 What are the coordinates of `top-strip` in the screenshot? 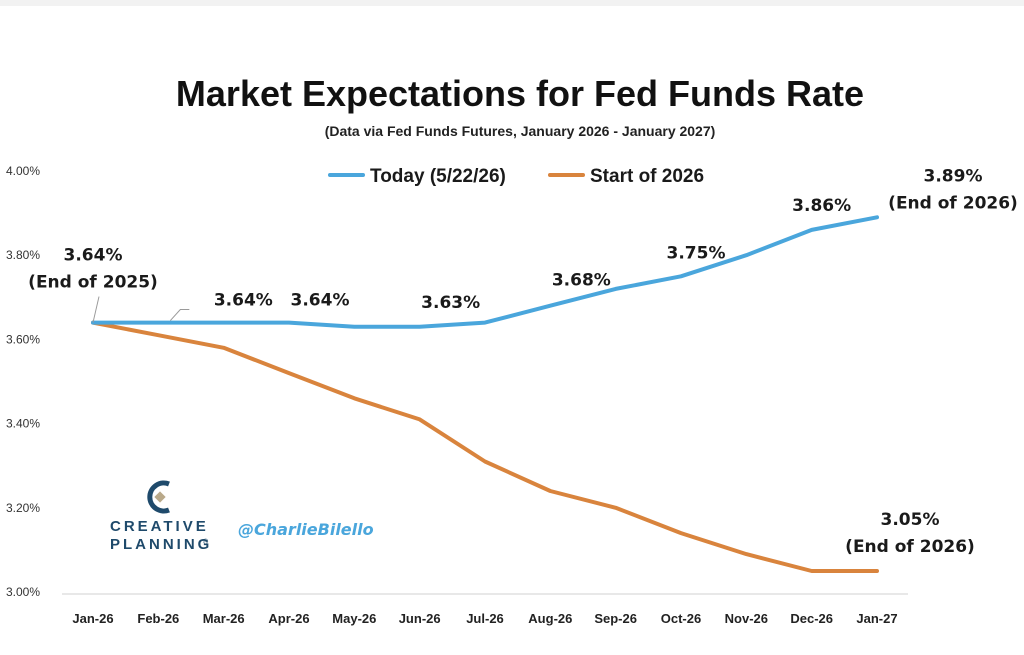 It's located at (512, 3).